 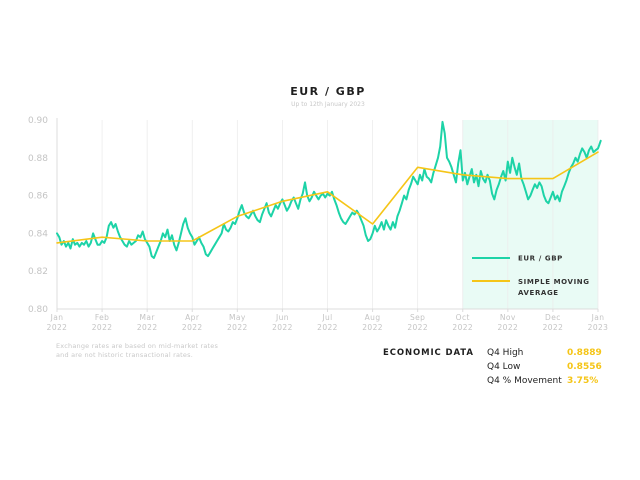 What do you see at coordinates (237, 317) in the screenshot?
I see `x-tick-month: May` at bounding box center [237, 317].